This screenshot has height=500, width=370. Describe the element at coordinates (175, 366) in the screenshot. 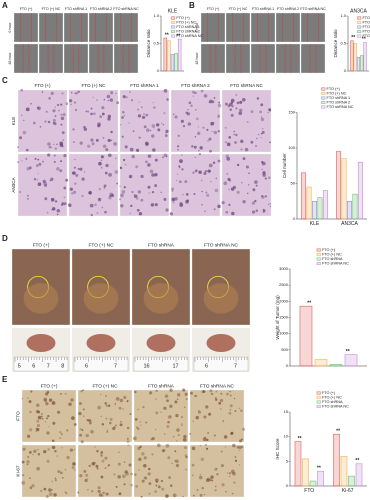

I see `ruler-number: 17` at that location.